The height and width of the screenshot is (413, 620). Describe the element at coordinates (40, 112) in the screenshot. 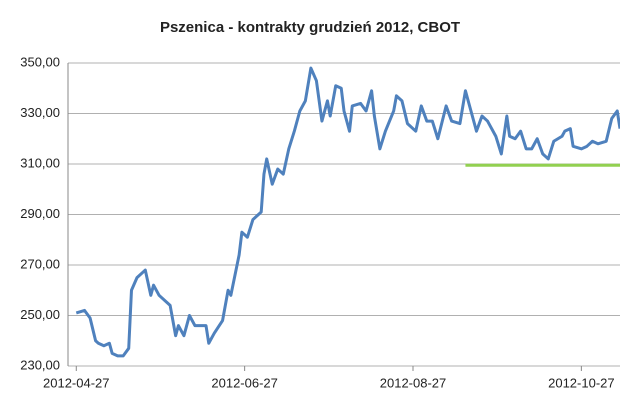

I see `y-tick-label: 330,00` at that location.